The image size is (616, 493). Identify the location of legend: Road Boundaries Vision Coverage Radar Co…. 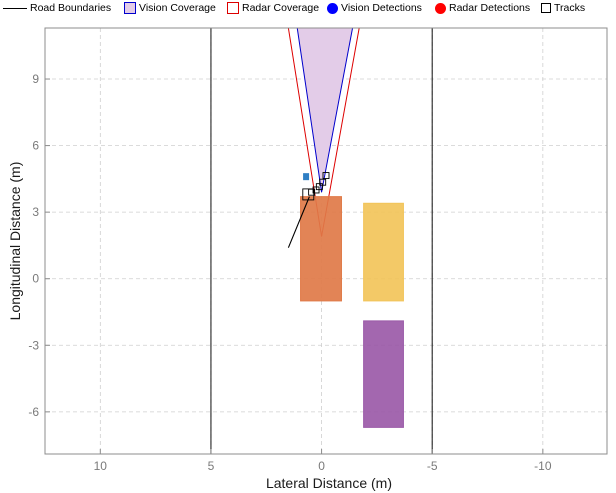
(308, 8).